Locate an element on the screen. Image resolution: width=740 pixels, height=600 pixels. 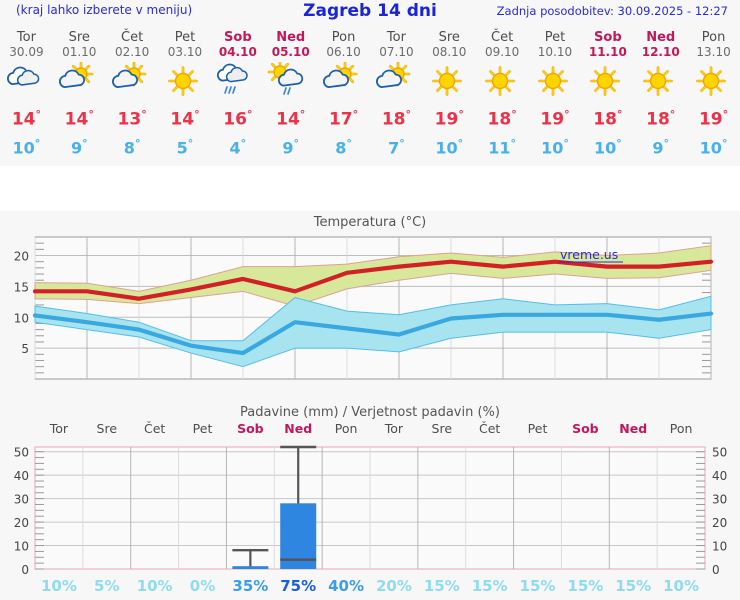
precip-day-label-12: Ned is located at coordinates (633, 428).